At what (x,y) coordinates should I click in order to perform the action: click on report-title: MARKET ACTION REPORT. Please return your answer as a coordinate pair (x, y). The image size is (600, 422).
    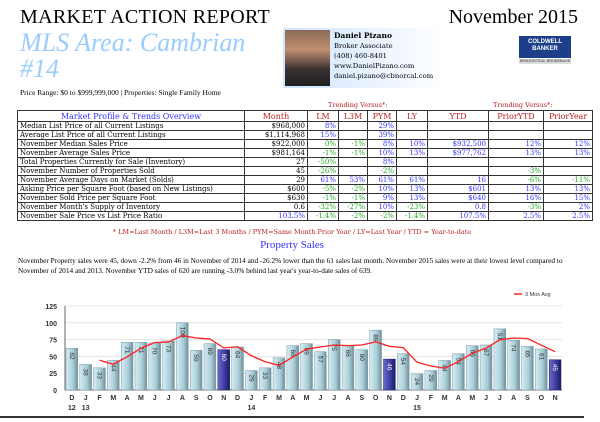
    Looking at the image, I should click on (145, 17).